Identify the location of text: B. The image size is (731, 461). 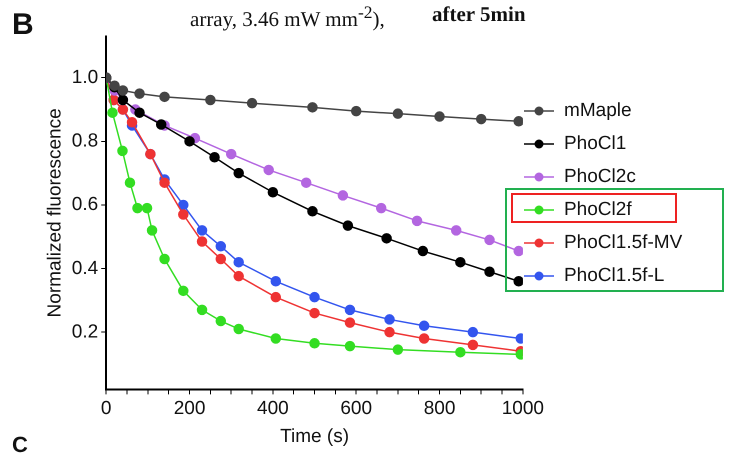
(23, 25).